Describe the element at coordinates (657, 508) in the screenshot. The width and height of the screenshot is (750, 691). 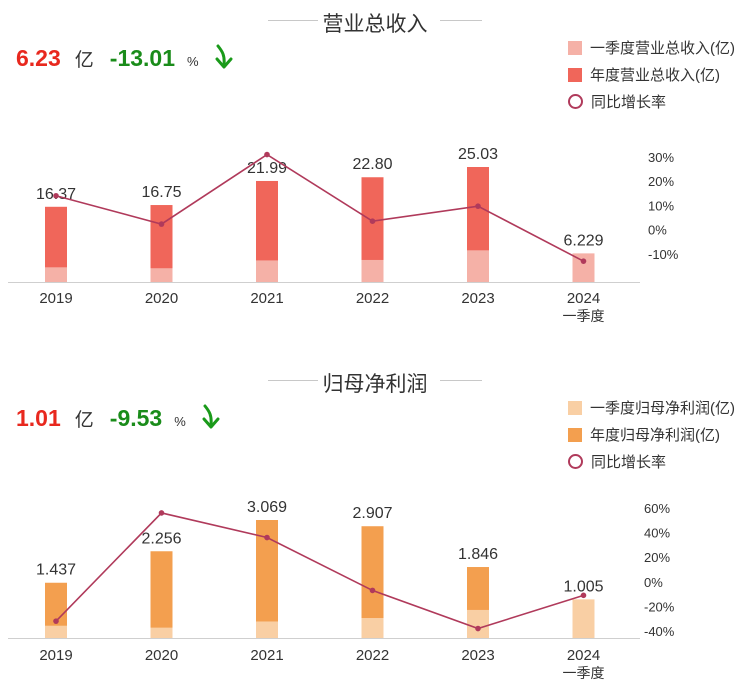
I see `y-right-tick-label: 60%` at that location.